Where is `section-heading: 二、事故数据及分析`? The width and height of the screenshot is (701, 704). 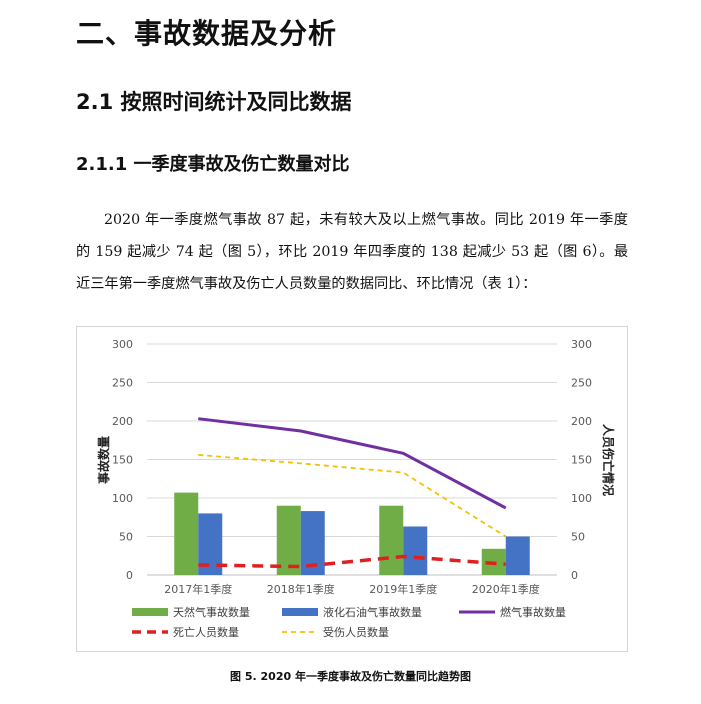 section-heading: 二、事故数据及分析 is located at coordinates (207, 33).